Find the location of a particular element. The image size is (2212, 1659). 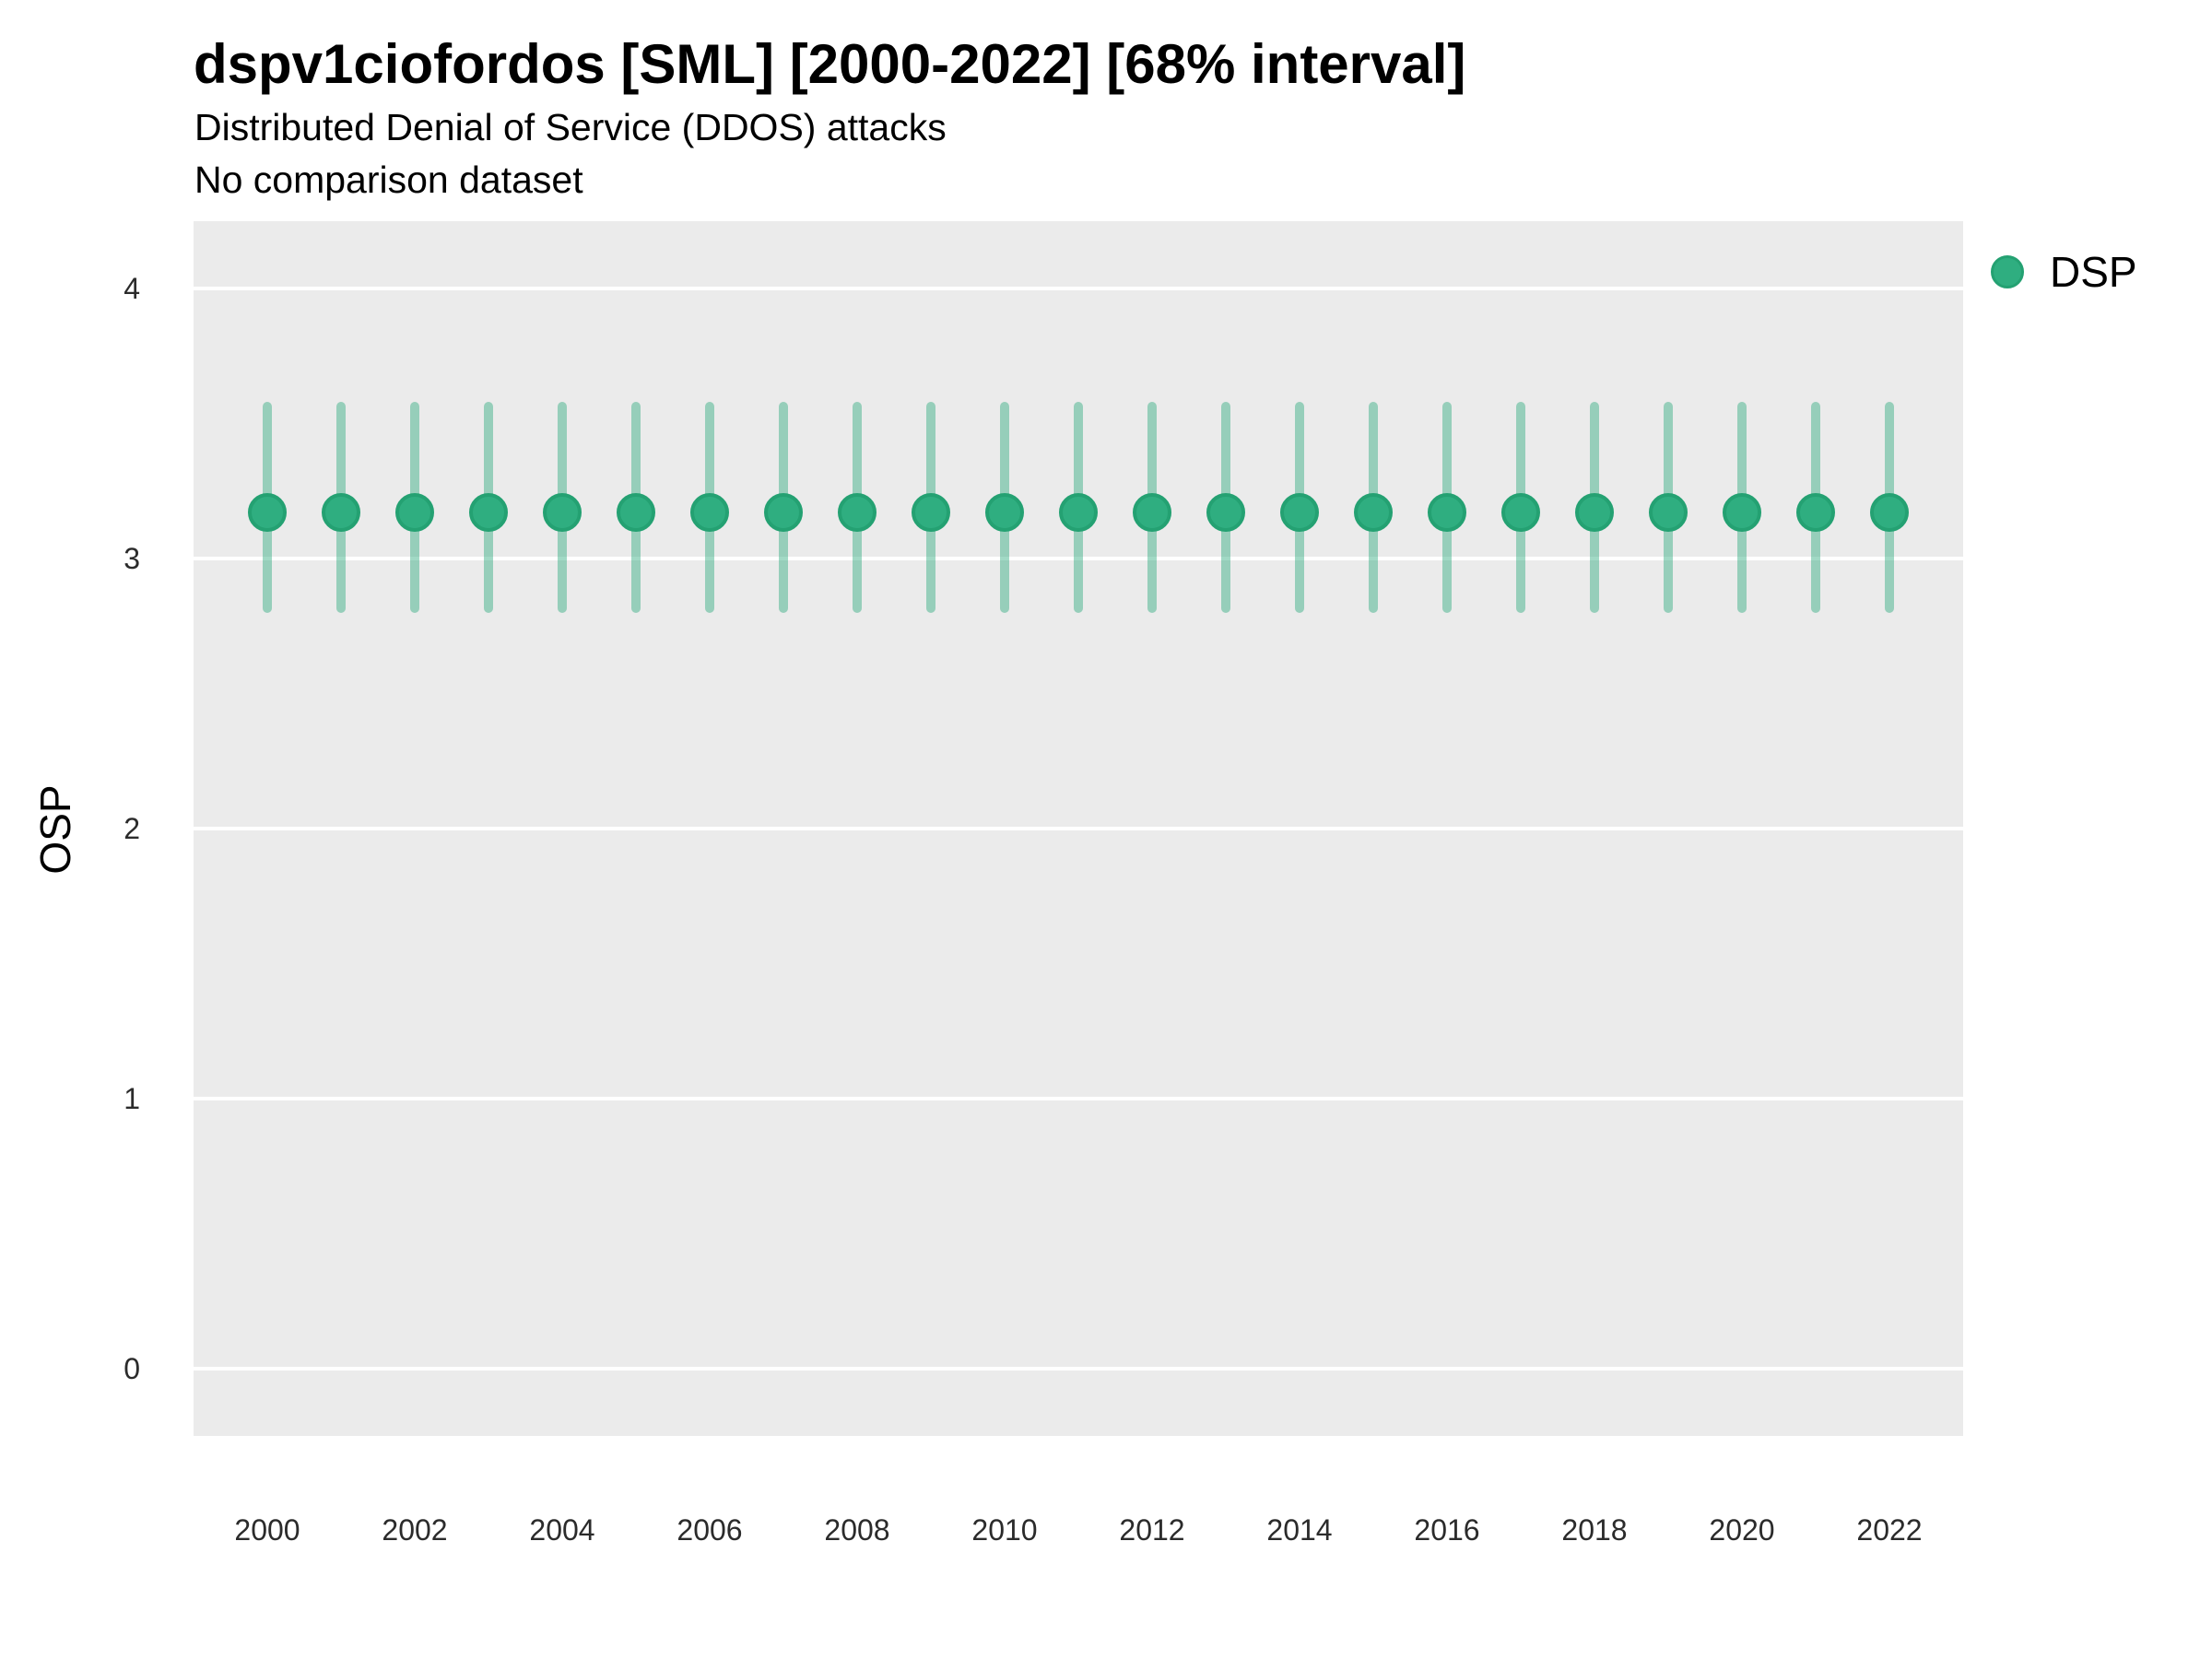

major-gridline-y2 is located at coordinates (1078, 828).